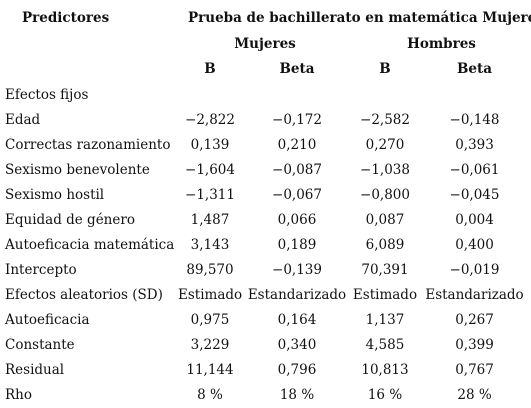 The image size is (531, 408). I want to click on cell-beta-mujeres, so click(297, 94).